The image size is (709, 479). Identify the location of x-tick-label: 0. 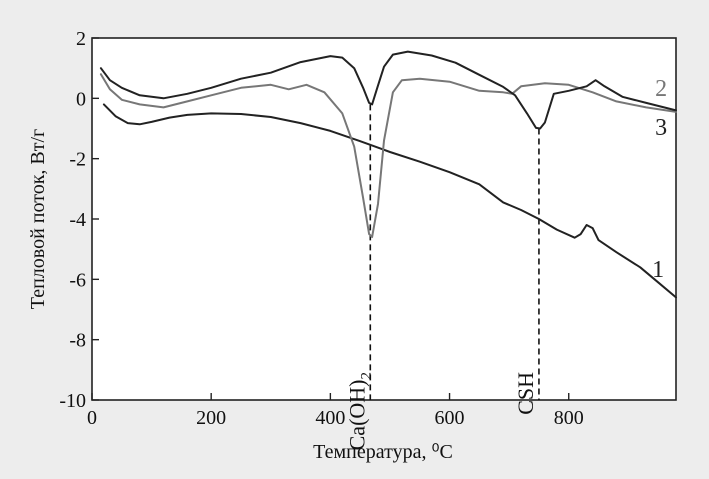
(92, 418).